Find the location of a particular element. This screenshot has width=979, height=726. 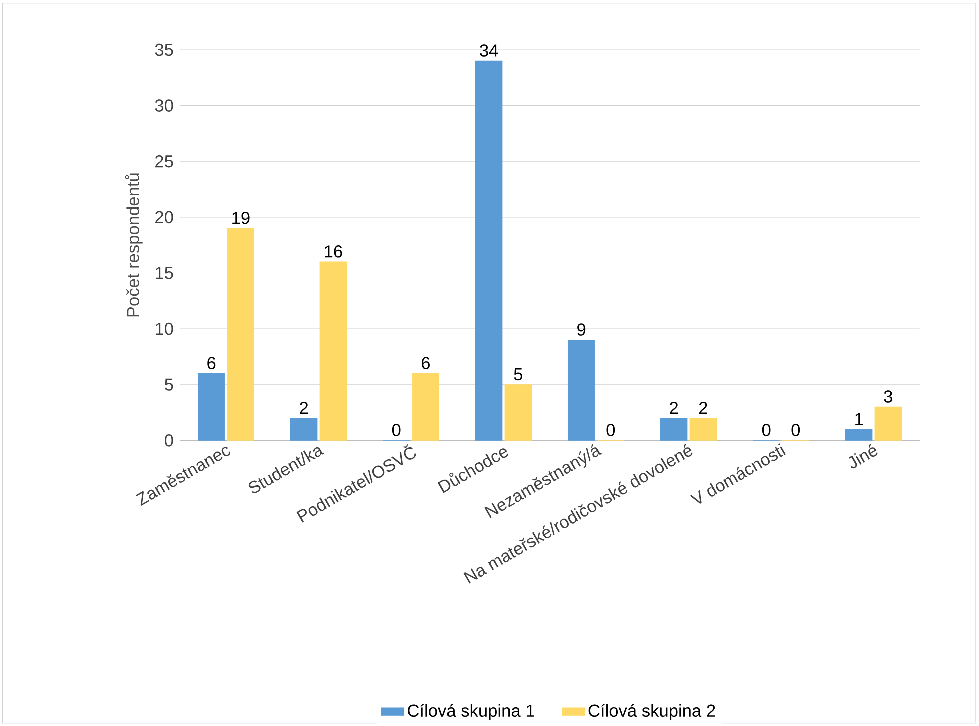

y-tick-label: 30 is located at coordinates (164, 106).